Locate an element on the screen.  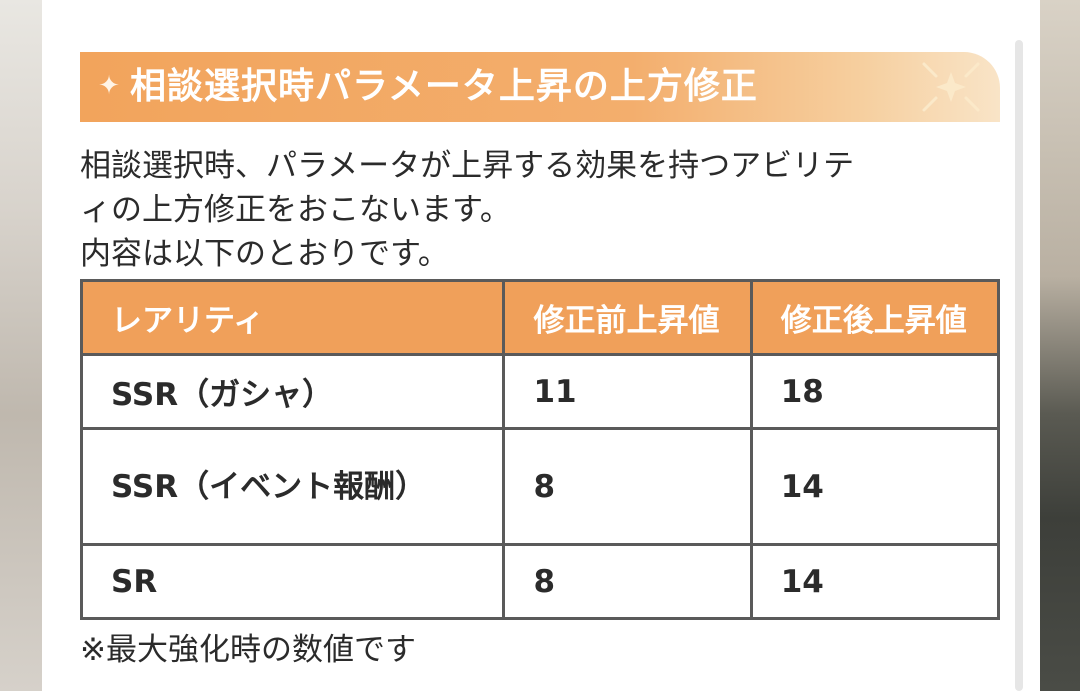
section-title: 相談選択時パラメータ上昇の上方修正 is located at coordinates (444, 86).